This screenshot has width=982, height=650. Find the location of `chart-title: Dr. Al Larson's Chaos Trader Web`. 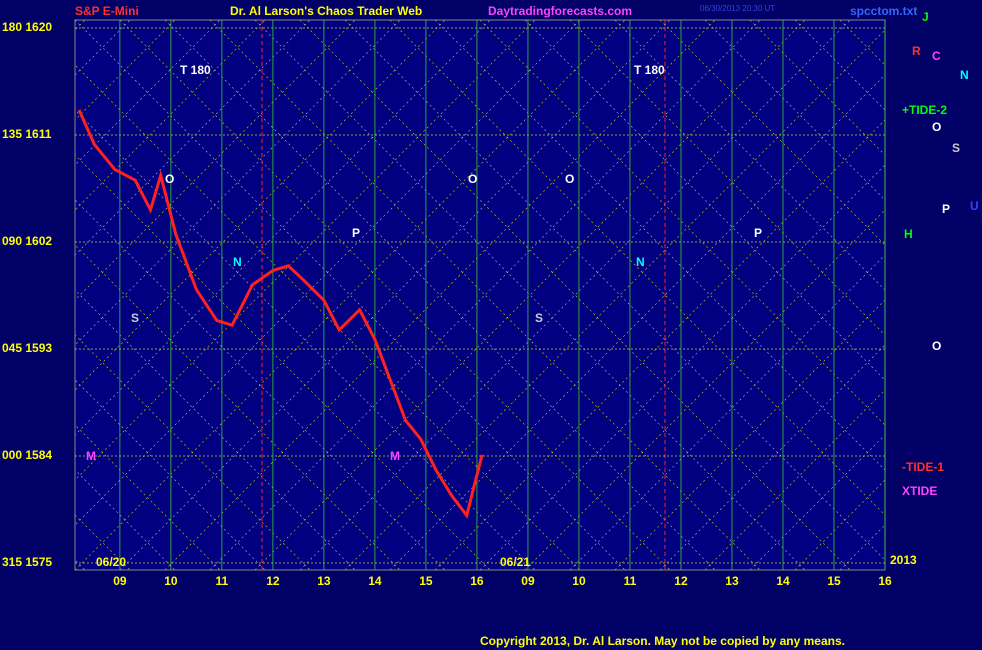

chart-title: Dr. Al Larson's Chaos Trader Web is located at coordinates (326, 11).